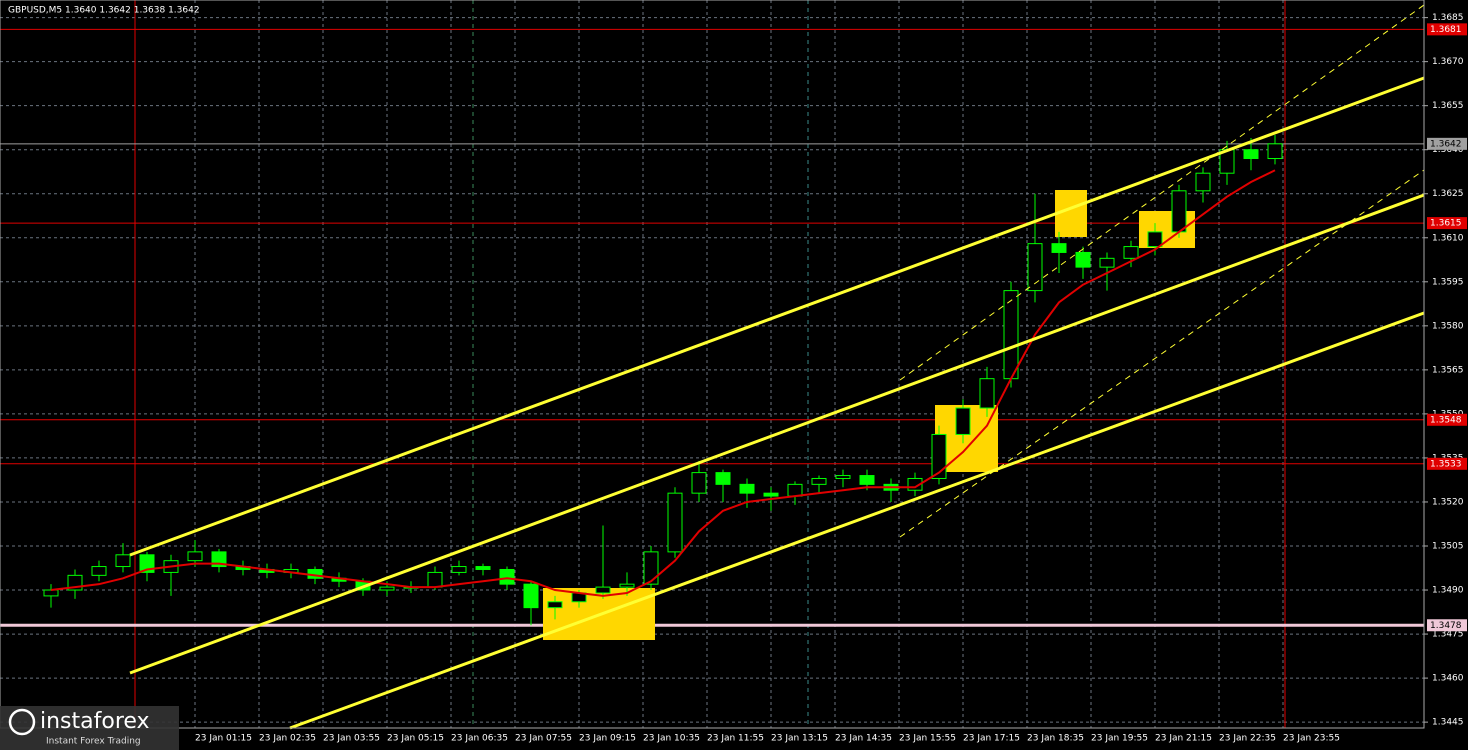 The height and width of the screenshot is (750, 1468). Describe the element at coordinates (991, 739) in the screenshot. I see `x-tick-label: 23 Jan 17:15` at that location.